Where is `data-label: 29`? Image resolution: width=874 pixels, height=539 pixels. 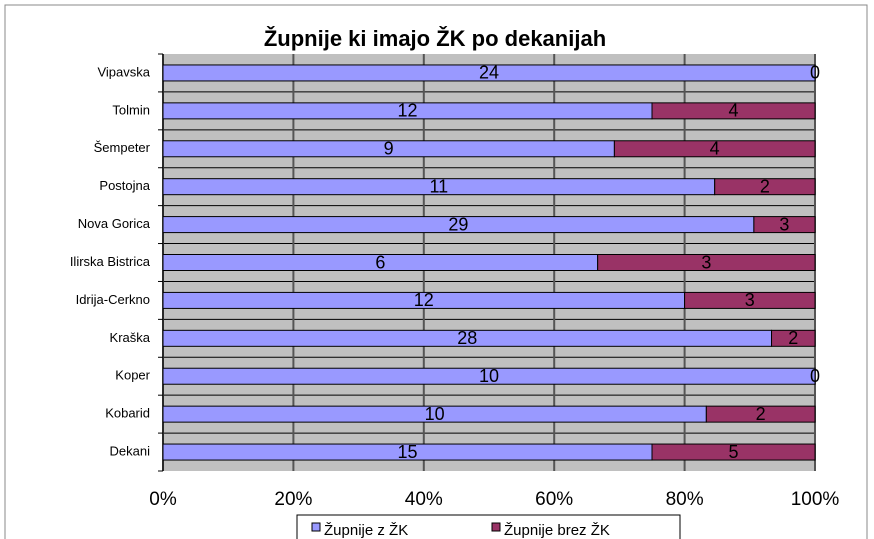
data-label: 29 is located at coordinates (458, 224).